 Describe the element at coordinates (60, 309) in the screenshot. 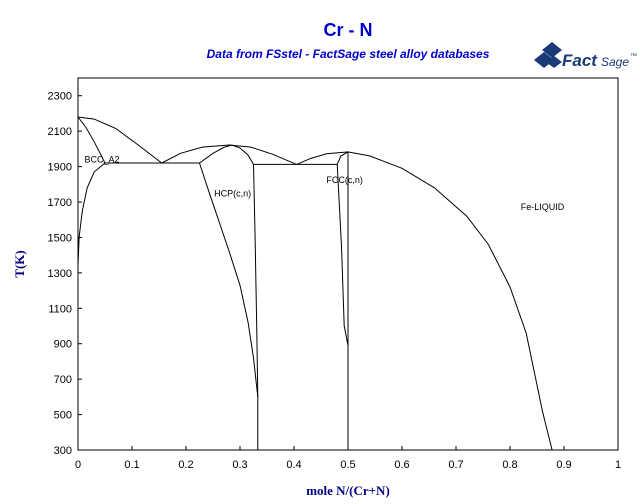

I see `y-tick-label: 1100` at that location.